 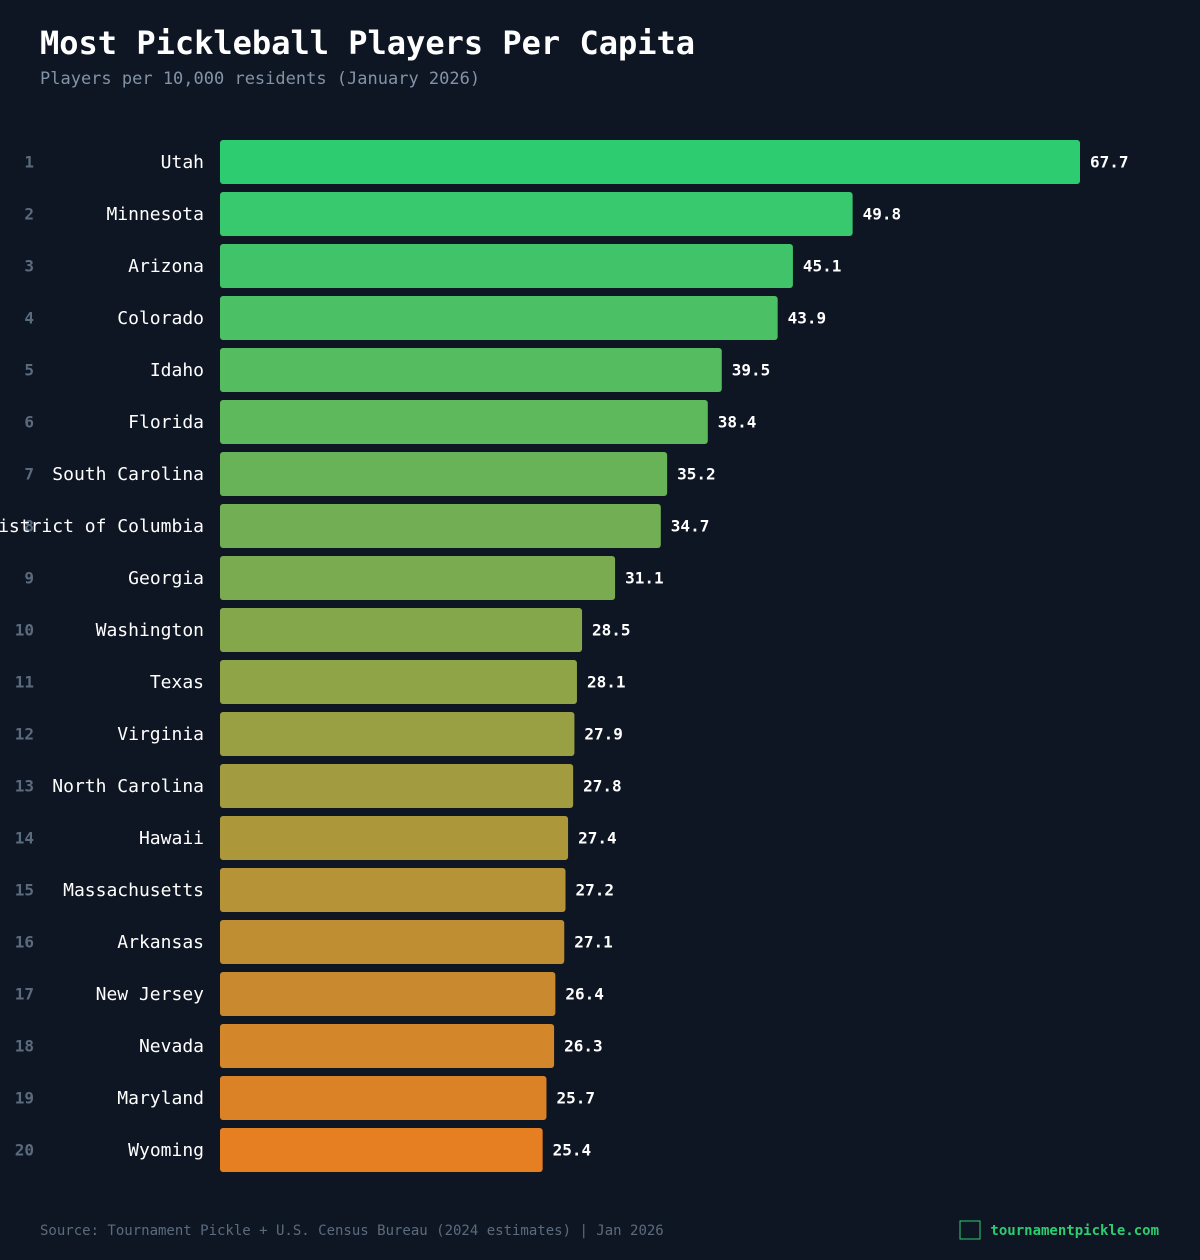 What do you see at coordinates (166, 1150) in the screenshot?
I see `category-label: Wyoming` at bounding box center [166, 1150].